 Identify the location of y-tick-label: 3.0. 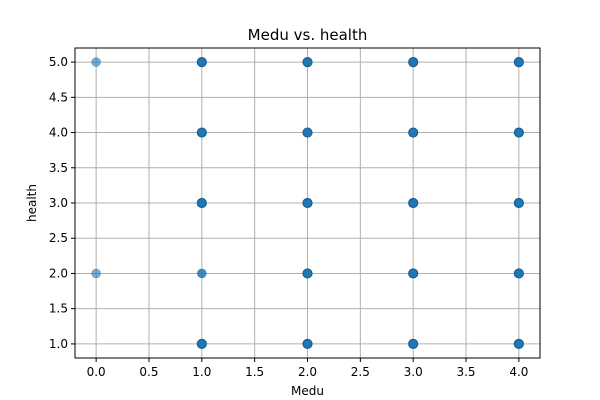
(58, 203).